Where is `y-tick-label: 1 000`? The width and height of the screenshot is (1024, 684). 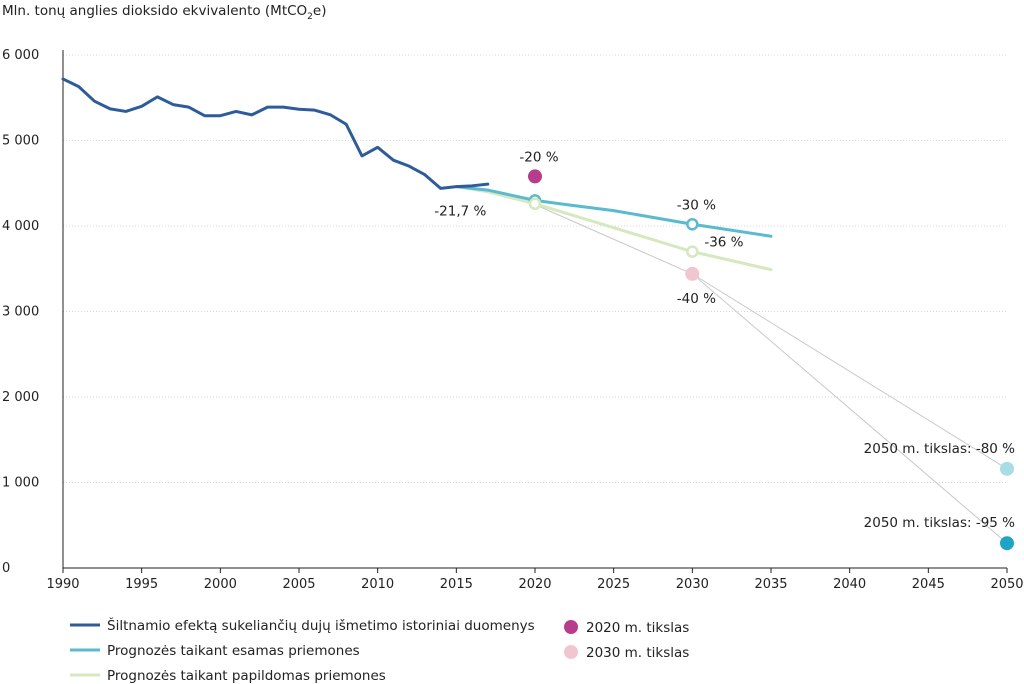 y-tick-label: 1 000 is located at coordinates (20, 483).